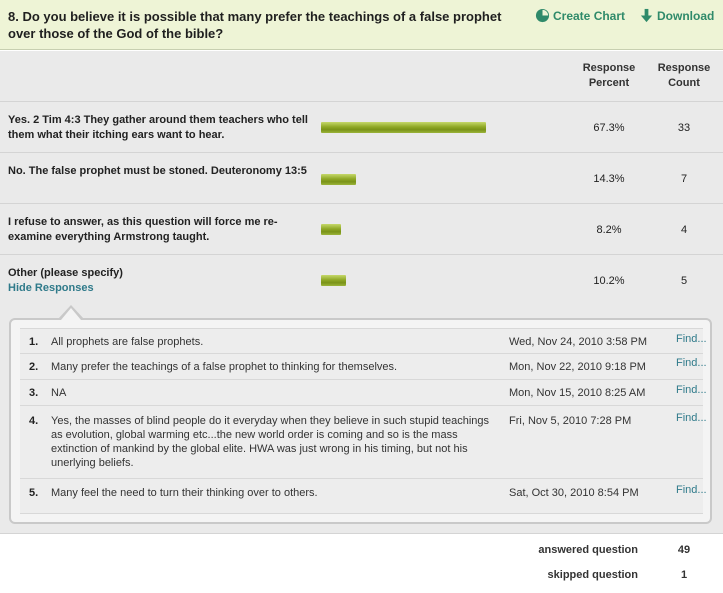 The height and width of the screenshot is (593, 723). I want to click on response-number: 4., so click(34, 421).